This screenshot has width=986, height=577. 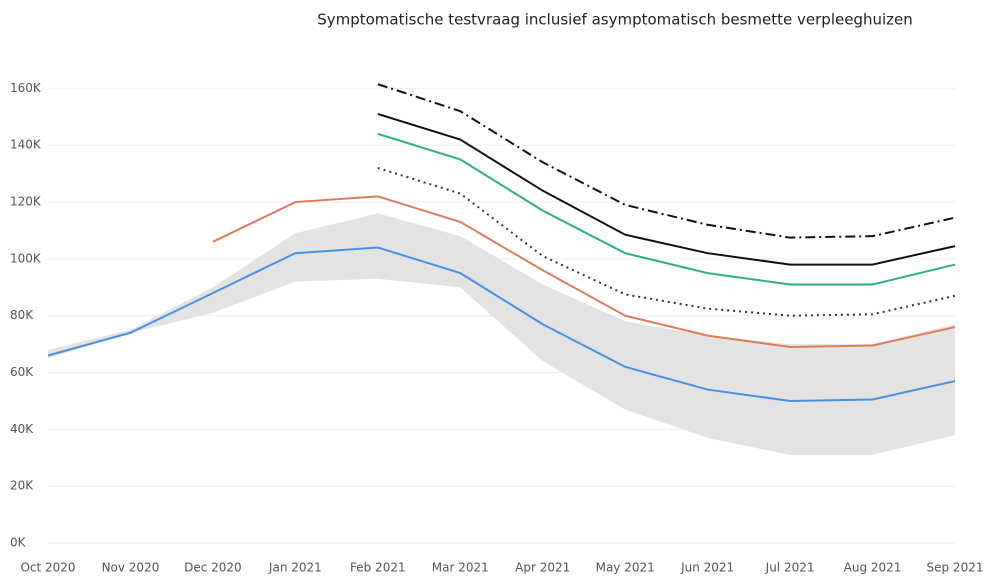 What do you see at coordinates (790, 568) in the screenshot?
I see `x-tick-label: Jul 2021` at bounding box center [790, 568].